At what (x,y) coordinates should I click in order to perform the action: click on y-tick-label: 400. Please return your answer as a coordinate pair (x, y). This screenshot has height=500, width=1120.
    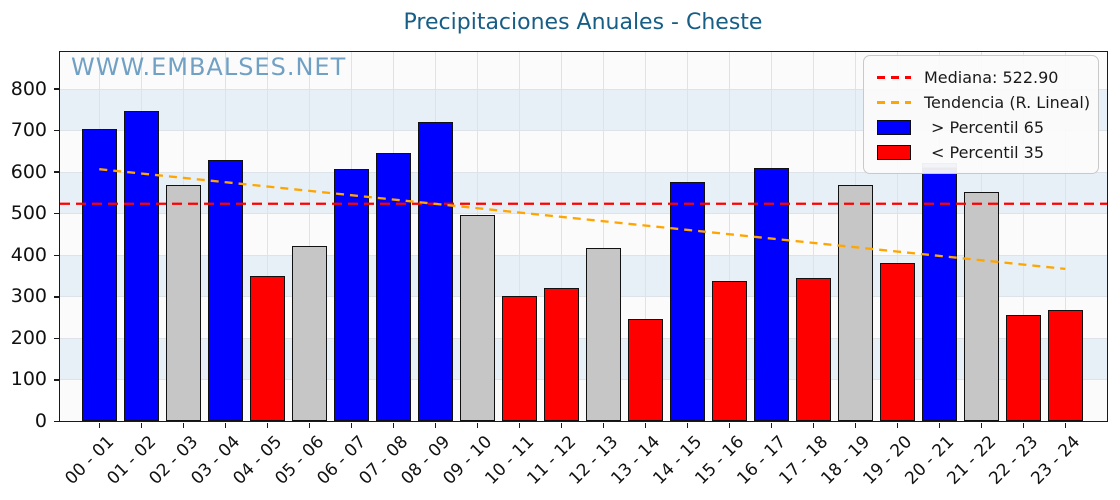
    Looking at the image, I should click on (28, 254).